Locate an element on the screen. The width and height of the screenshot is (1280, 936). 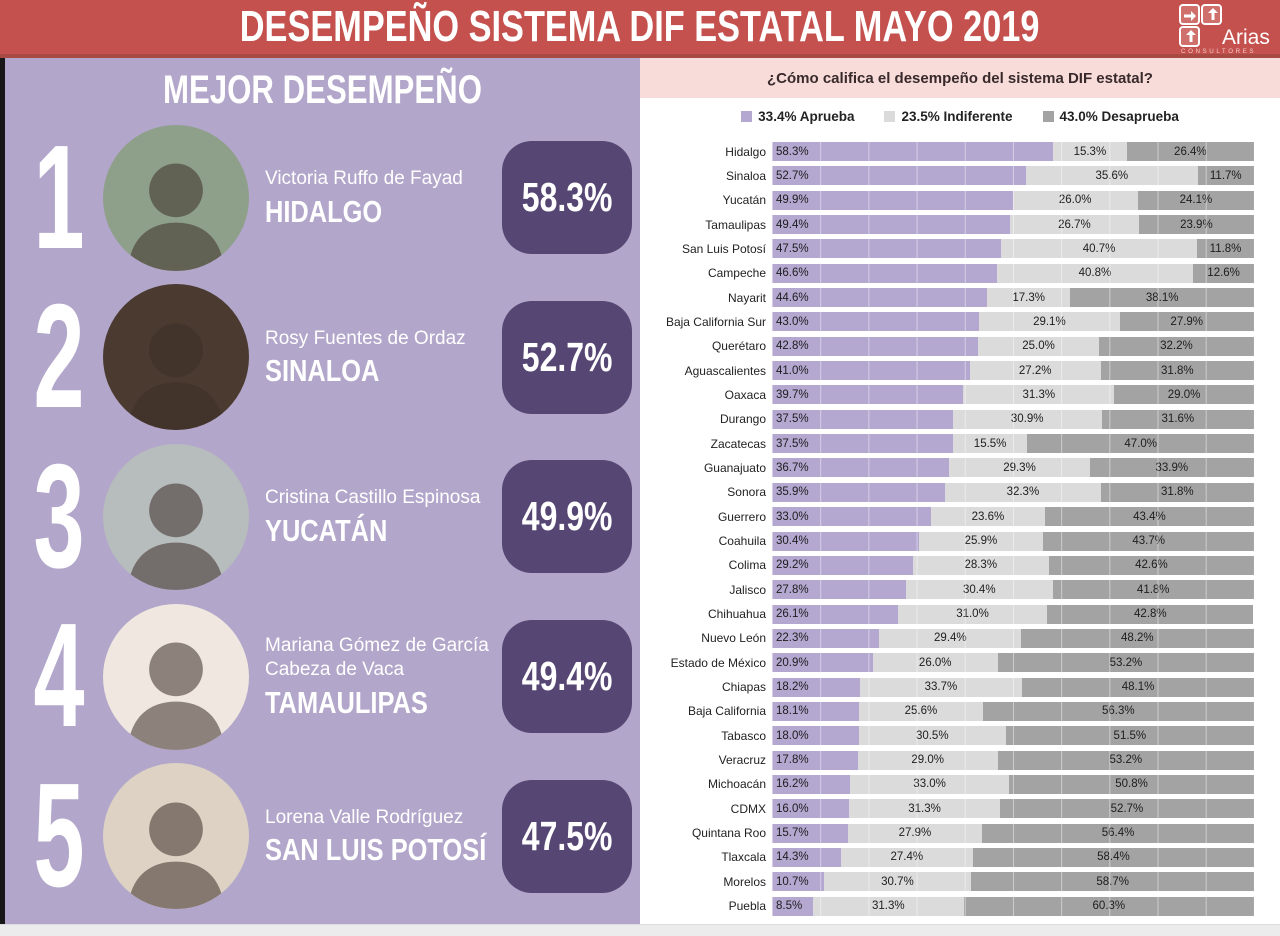
first-lady-name: Lorena Valle Rodríguez is located at coordinates (364, 817).